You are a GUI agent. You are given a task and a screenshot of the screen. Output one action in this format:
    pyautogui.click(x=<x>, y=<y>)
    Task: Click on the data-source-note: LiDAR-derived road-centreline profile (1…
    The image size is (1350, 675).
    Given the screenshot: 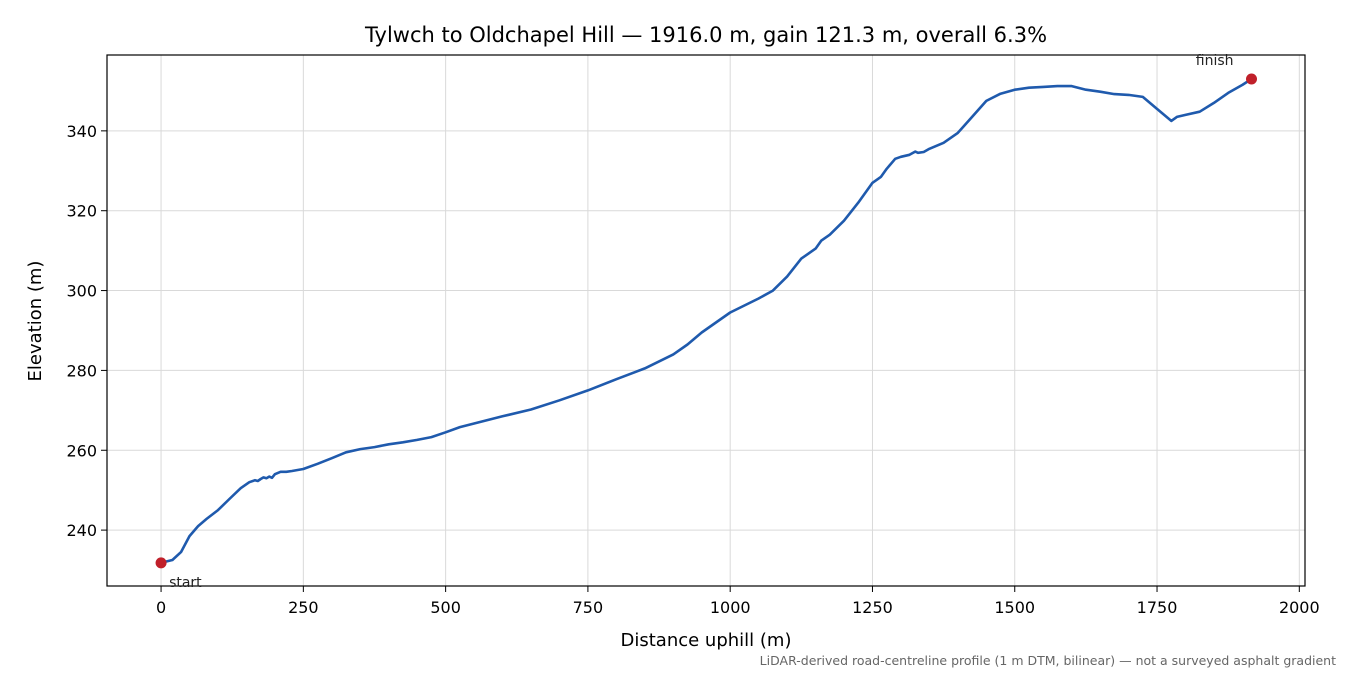 What is the action you would take?
    pyautogui.click(x=1048, y=660)
    